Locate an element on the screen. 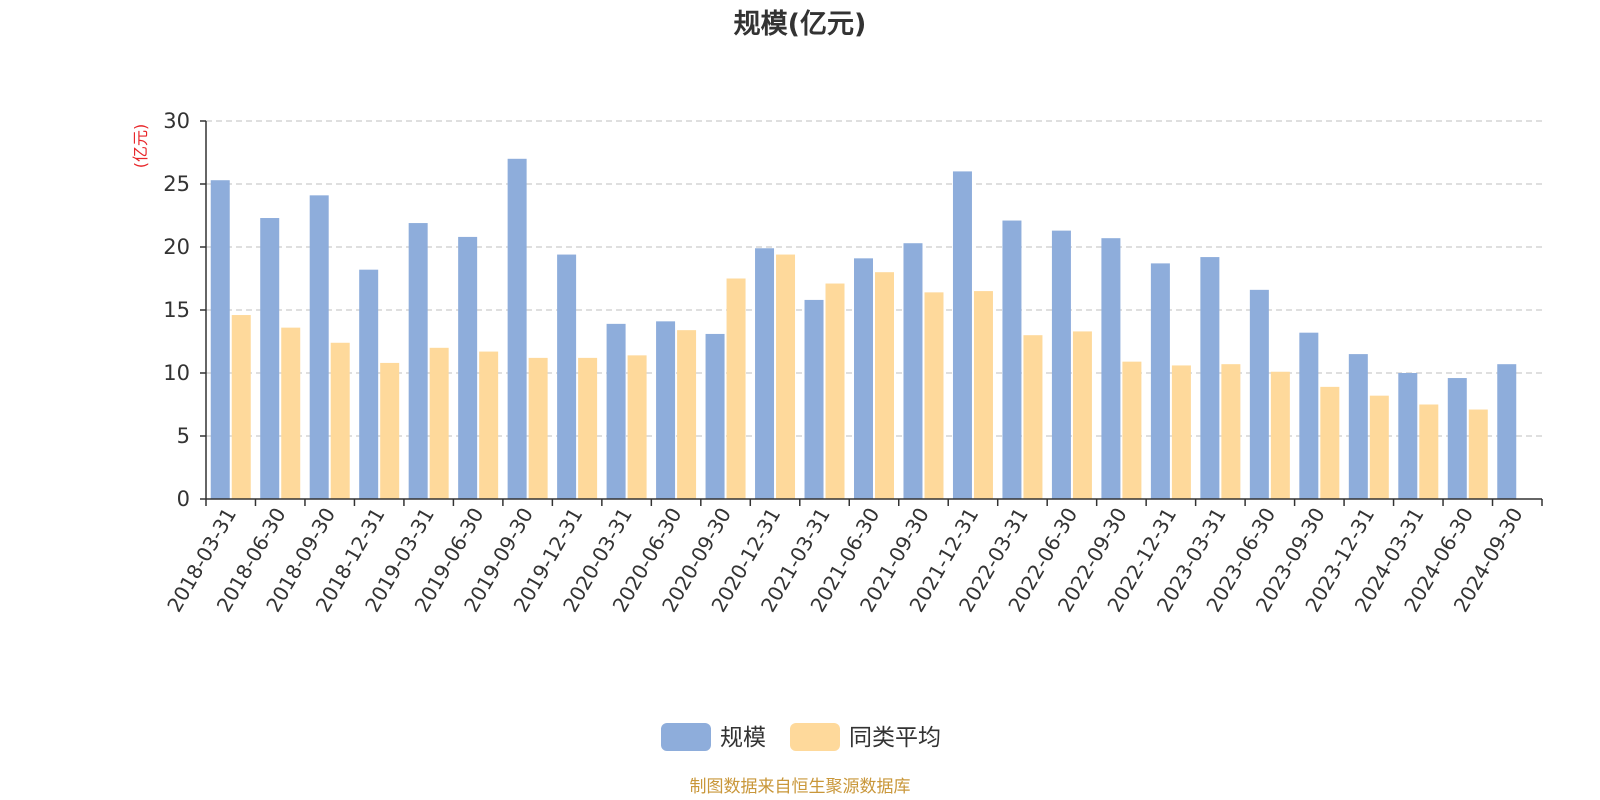 The height and width of the screenshot is (800, 1600). y-tick-label: 10 is located at coordinates (176, 373).